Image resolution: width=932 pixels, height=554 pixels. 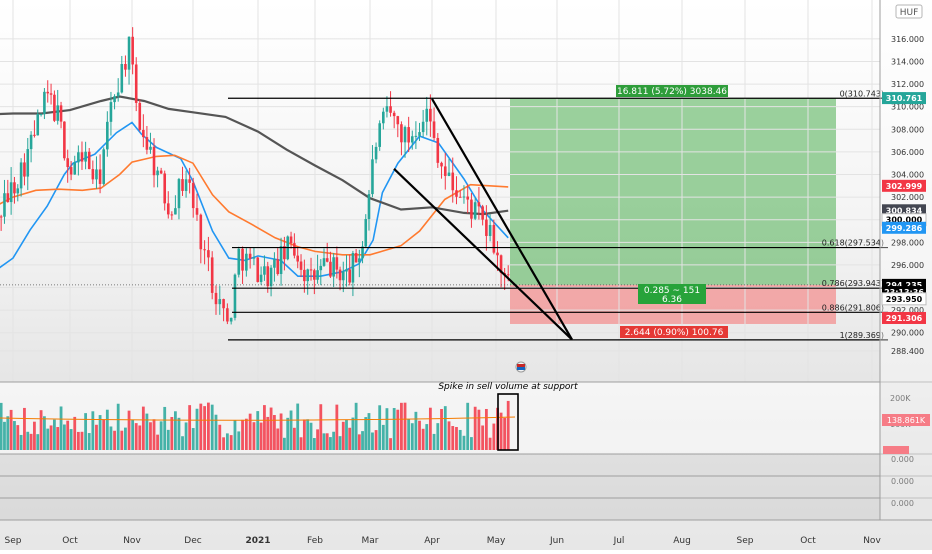 I want to click on time-label-5: Feb, so click(x=315, y=541).